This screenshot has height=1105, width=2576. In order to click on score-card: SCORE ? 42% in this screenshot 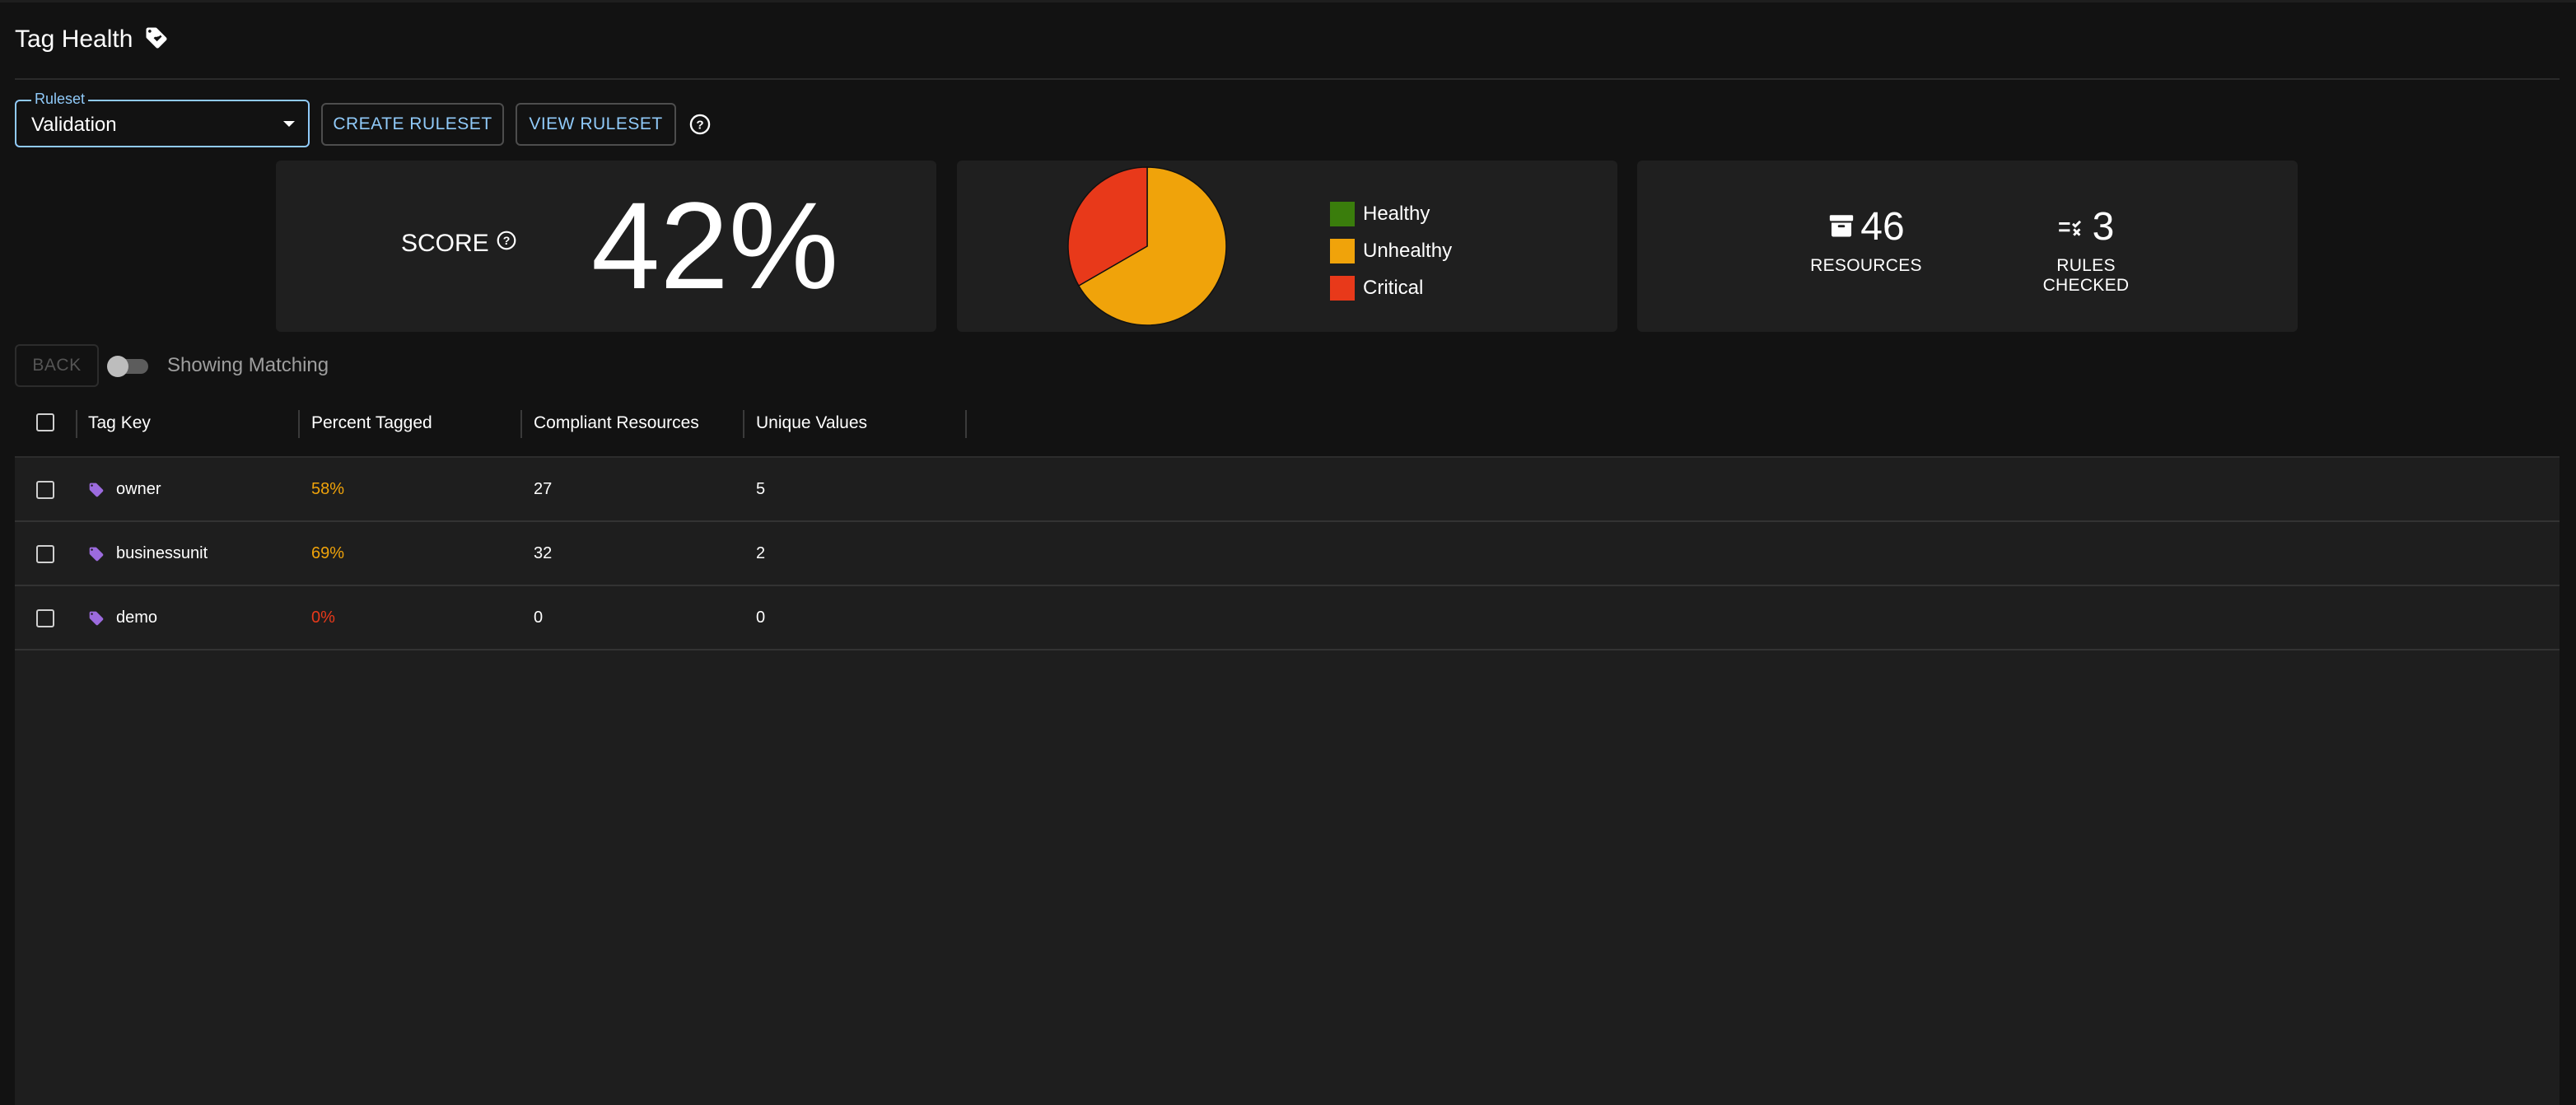, I will do `click(606, 246)`.